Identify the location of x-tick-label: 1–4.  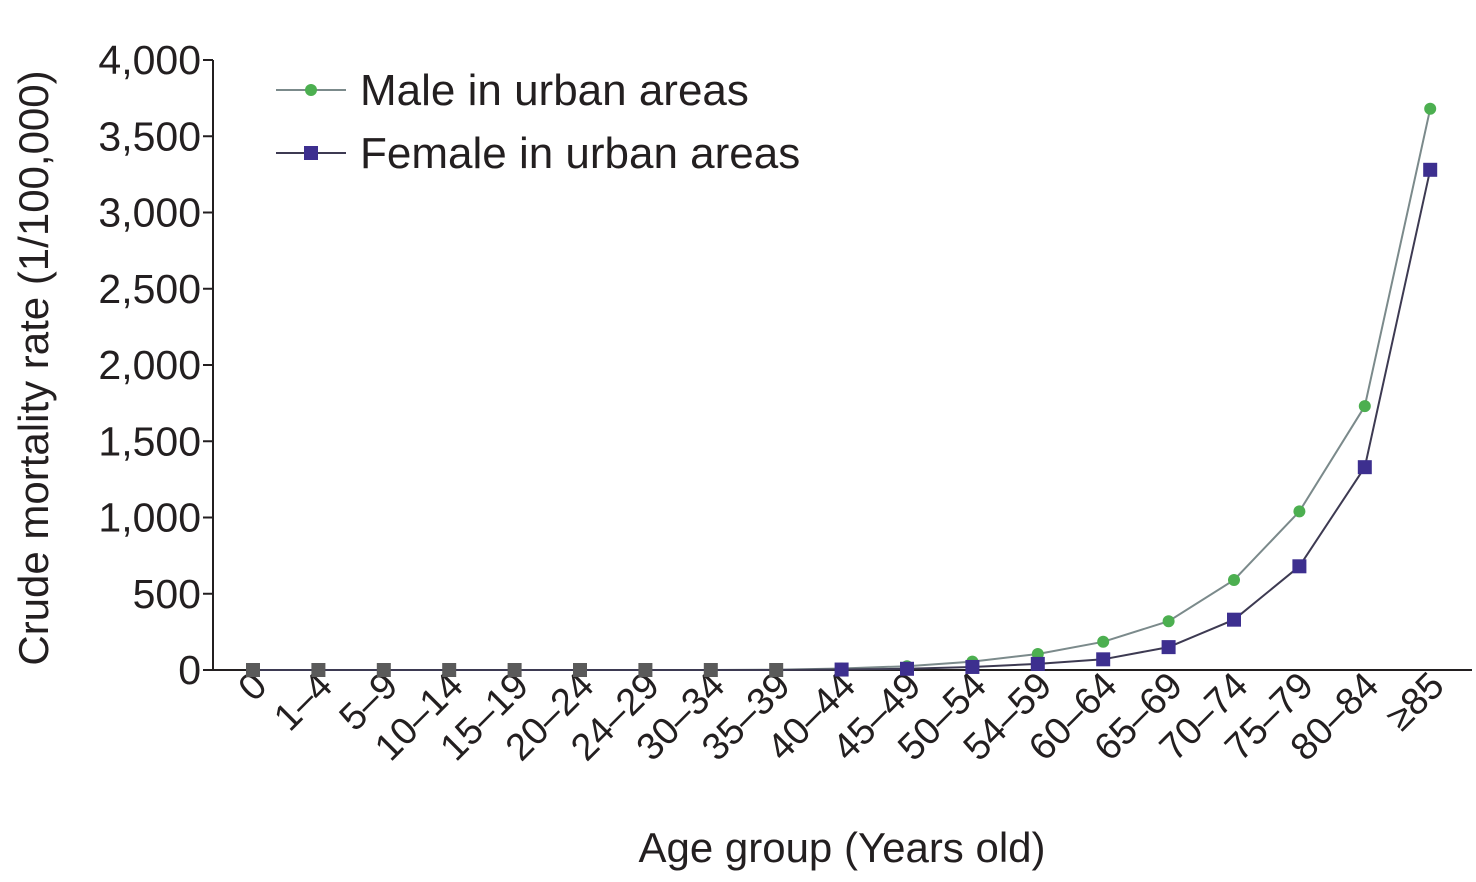
(303, 702).